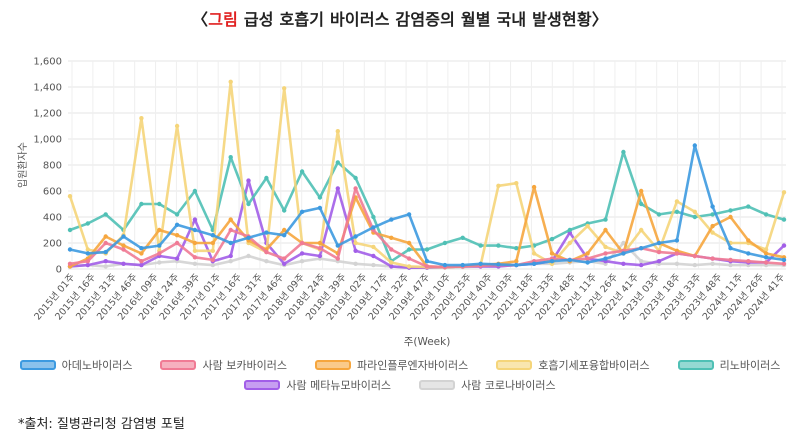 Image resolution: width=800 pixels, height=438 pixels. What do you see at coordinates (244, 365) in the screenshot?
I see `legend-label: 사람 보카바이러스` at bounding box center [244, 365].